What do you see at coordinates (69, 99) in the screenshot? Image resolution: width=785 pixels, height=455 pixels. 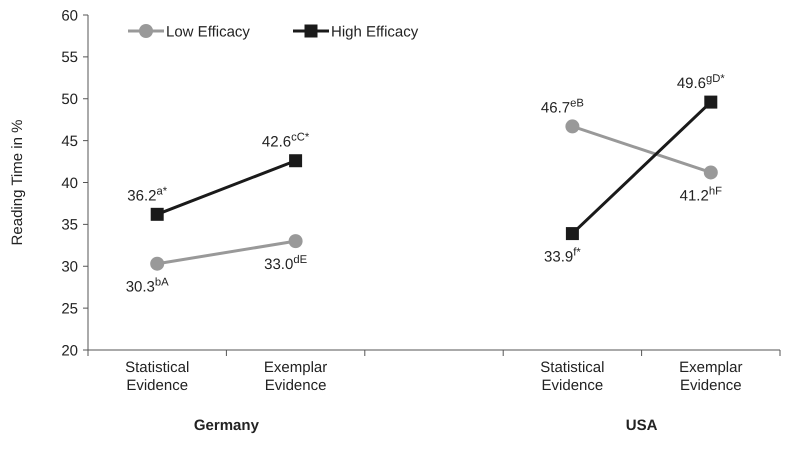 I see `y-tick-label: 50` at bounding box center [69, 99].